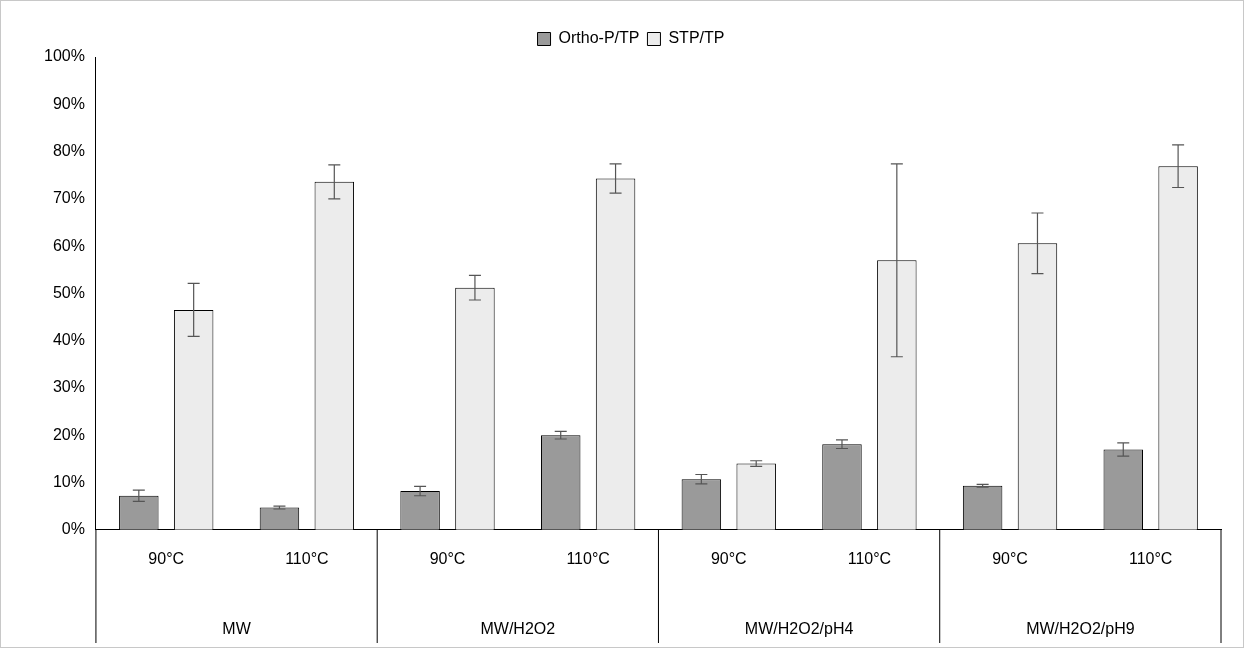 The height and width of the screenshot is (648, 1244). I want to click on legend-label: Ortho-P/TP, so click(599, 38).